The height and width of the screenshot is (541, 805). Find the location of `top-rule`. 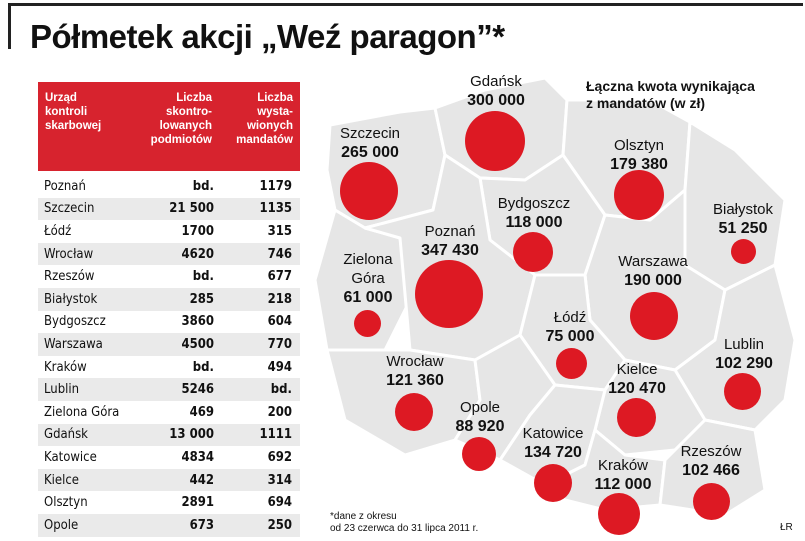

top-rule is located at coordinates (405, 4).